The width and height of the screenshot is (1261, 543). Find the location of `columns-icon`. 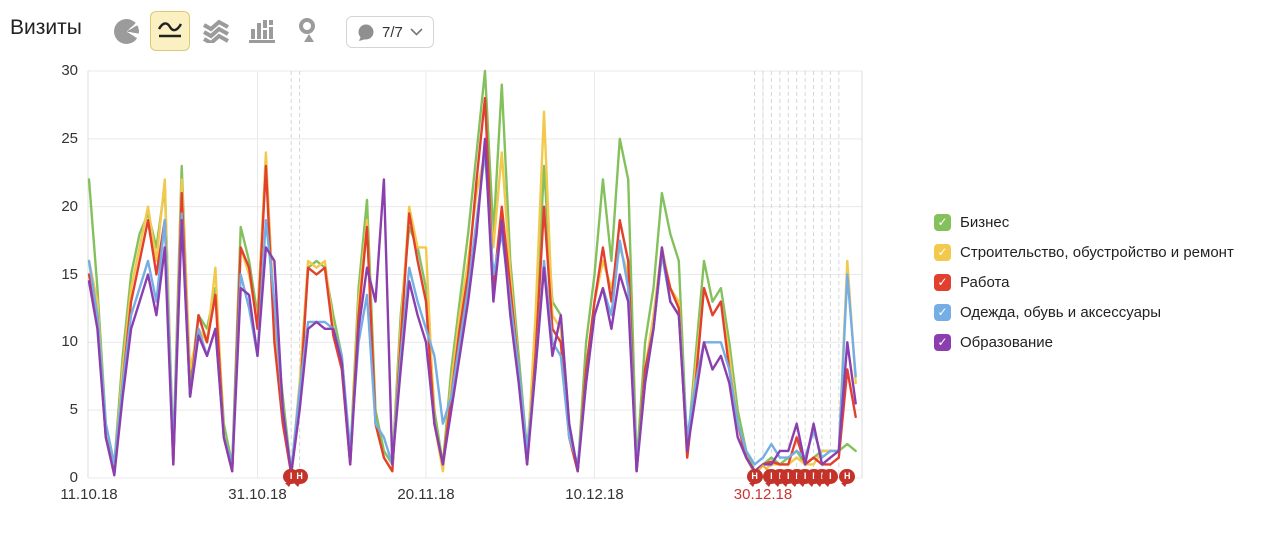

columns-icon is located at coordinates (262, 31).